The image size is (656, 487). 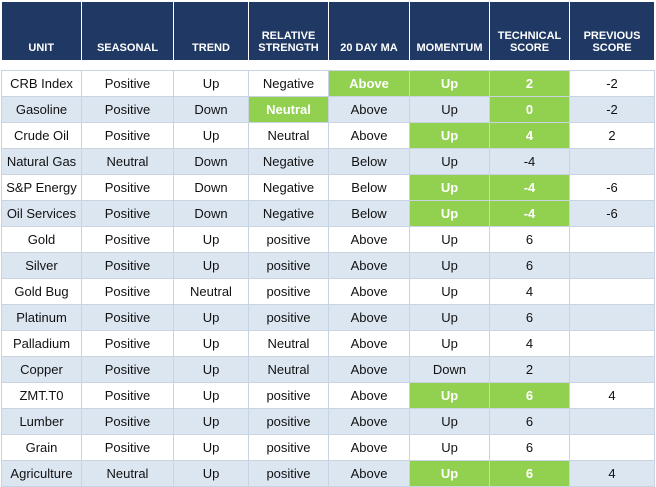 I want to click on table-cell: Grain, so click(x=41, y=447).